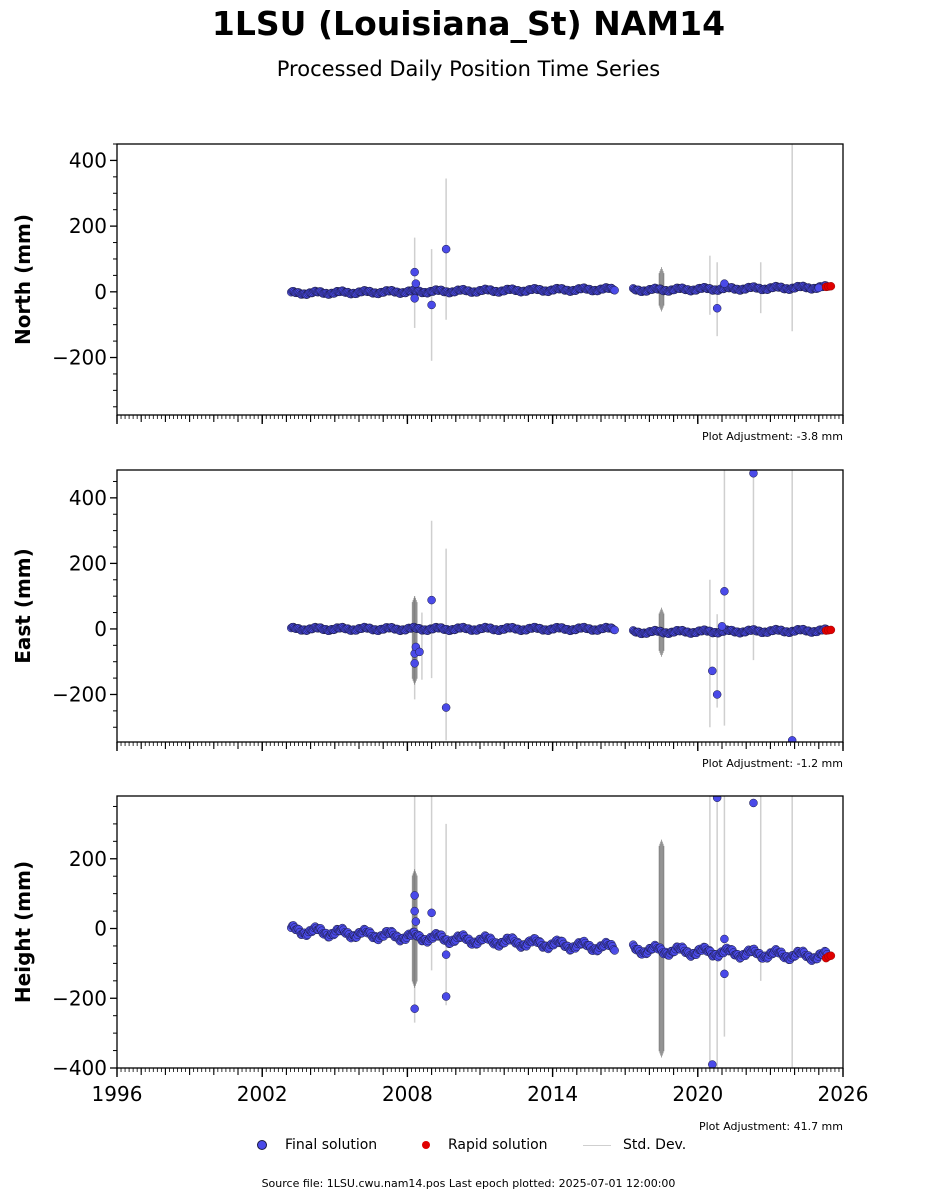  Describe the element at coordinates (331, 1145) in the screenshot. I see `legend-final-label: Final solution` at that location.